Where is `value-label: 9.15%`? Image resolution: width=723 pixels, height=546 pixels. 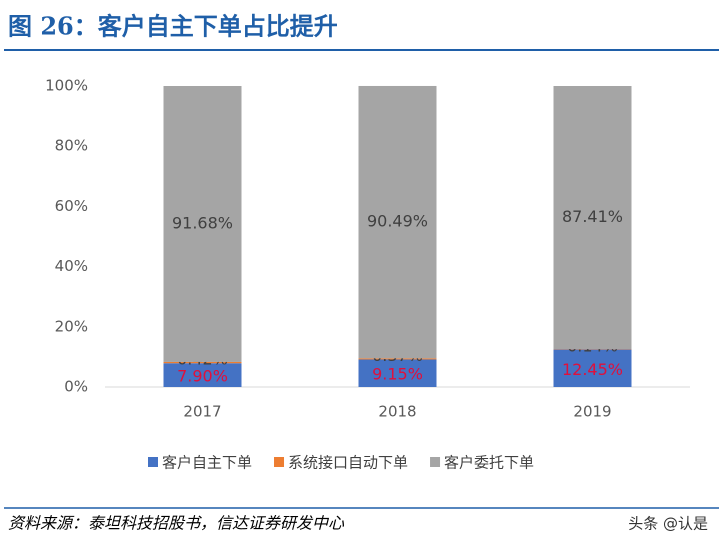
value-label: 9.15% is located at coordinates (397, 374).